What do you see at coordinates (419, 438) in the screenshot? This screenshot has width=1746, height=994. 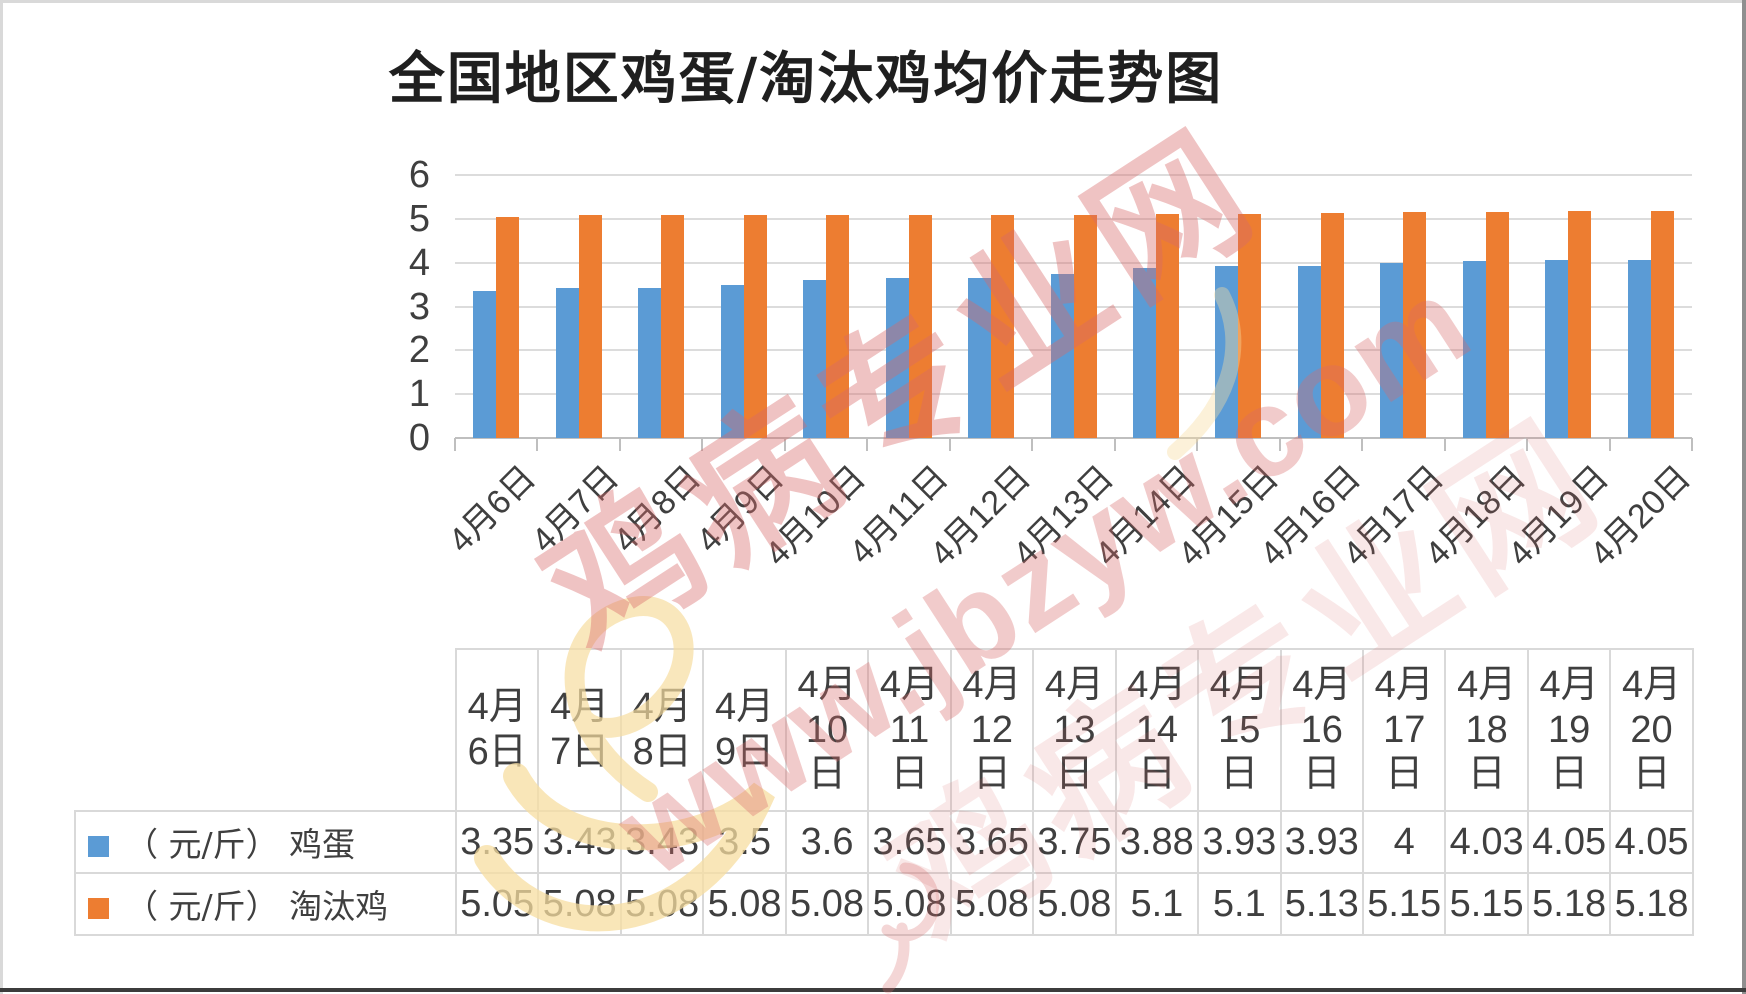 I see `y-axis-label: 0` at bounding box center [419, 438].